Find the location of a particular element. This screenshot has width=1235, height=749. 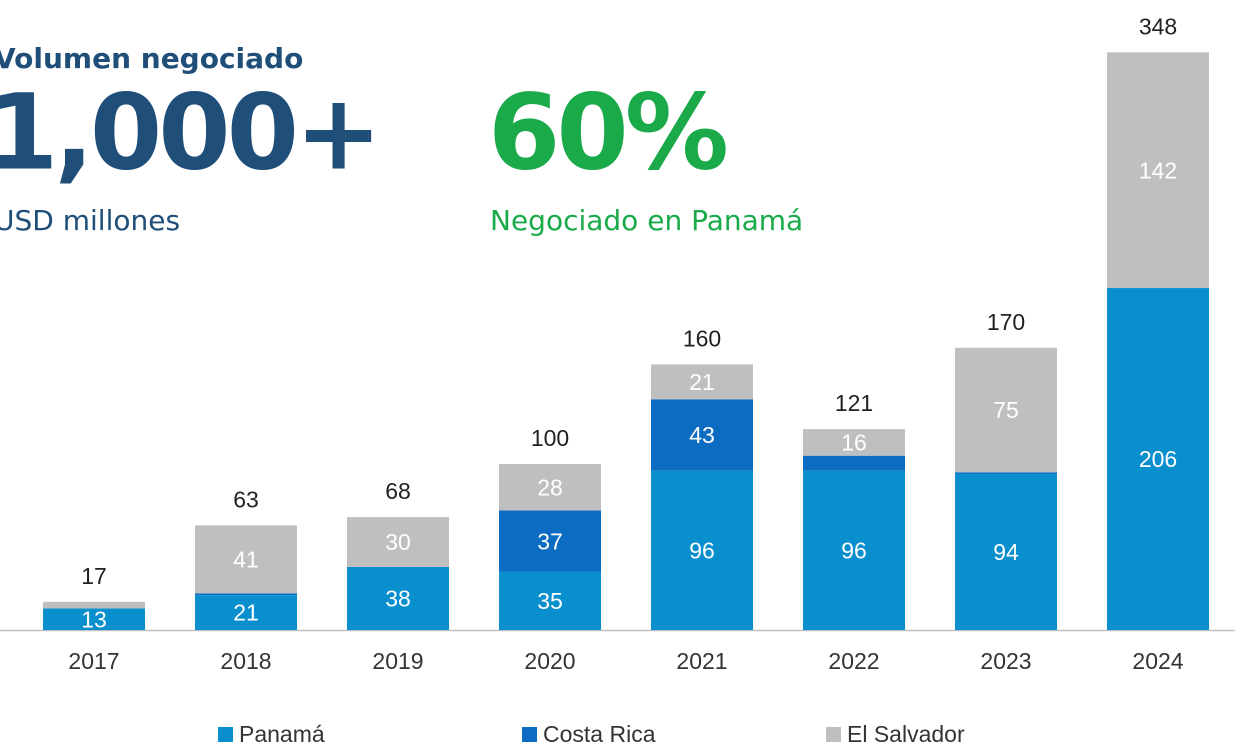

legend-label: Panamá is located at coordinates (282, 734).